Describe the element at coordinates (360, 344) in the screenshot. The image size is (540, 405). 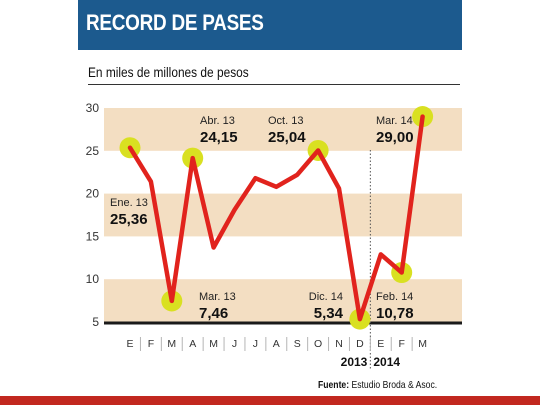
I see `x-tick-label: D` at that location.